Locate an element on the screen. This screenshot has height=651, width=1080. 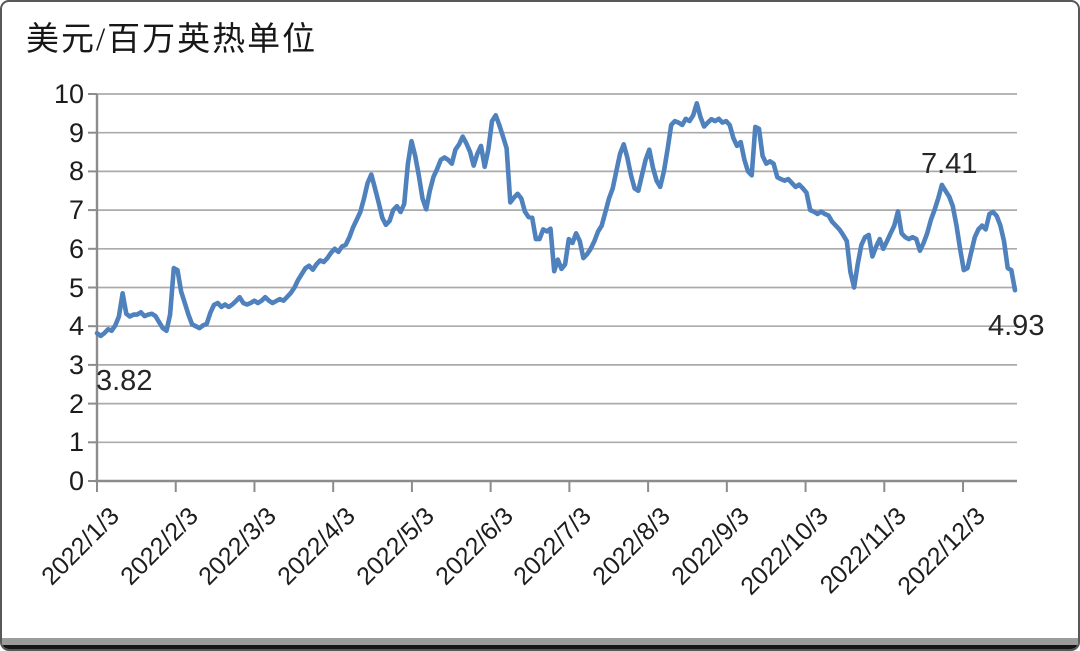
data-label-peak-value: 7.41 is located at coordinates (949, 164).